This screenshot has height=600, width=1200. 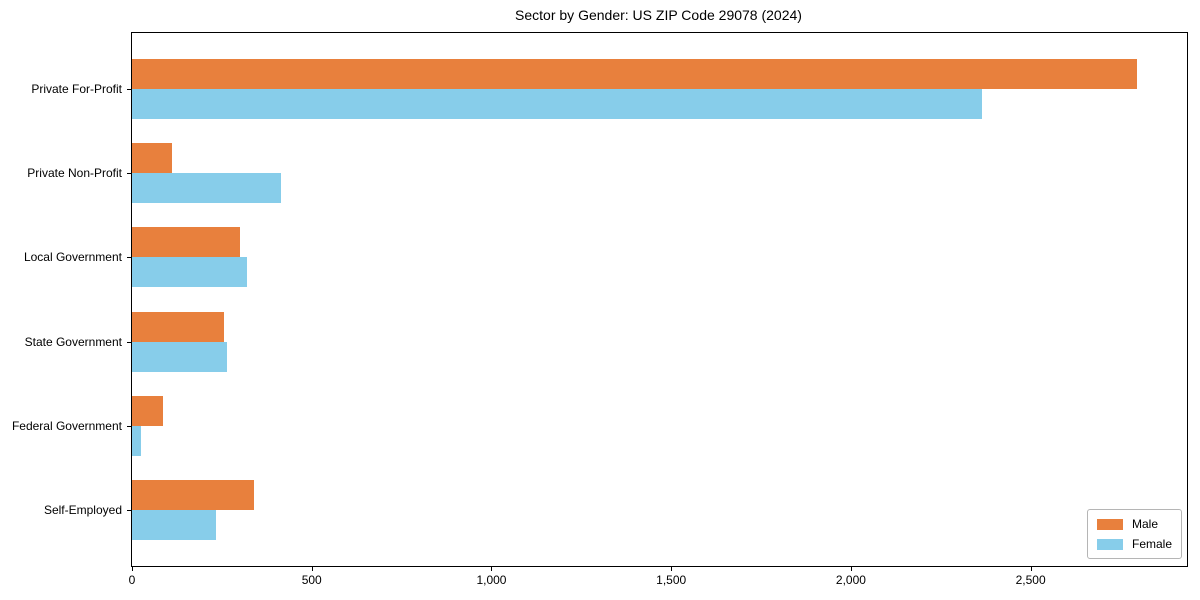 What do you see at coordinates (73, 341) in the screenshot?
I see `y-tick-label: State Government` at bounding box center [73, 341].